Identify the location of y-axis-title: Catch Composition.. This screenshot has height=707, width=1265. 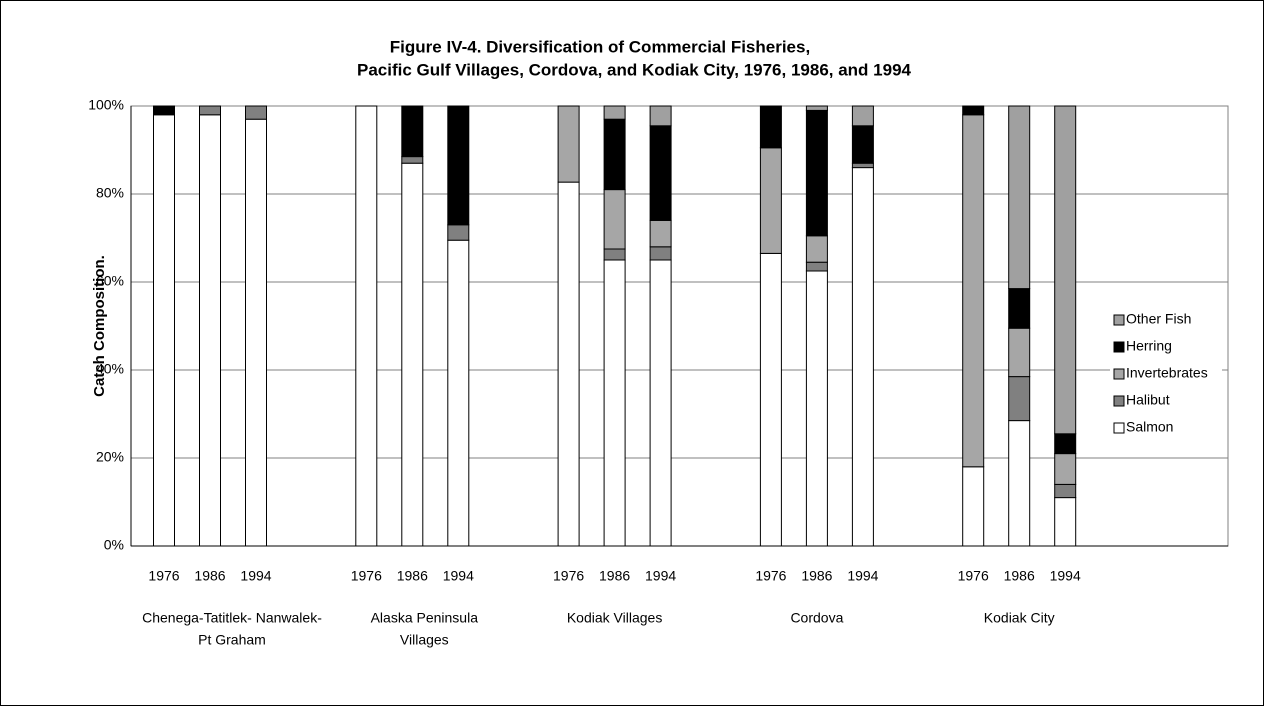
(99, 326).